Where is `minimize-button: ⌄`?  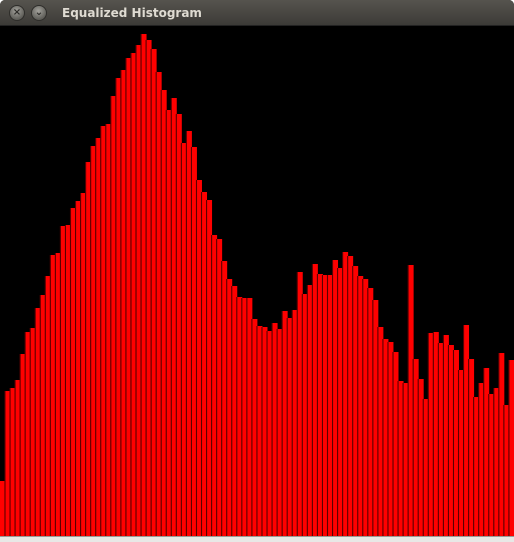 minimize-button: ⌄ is located at coordinates (39, 13).